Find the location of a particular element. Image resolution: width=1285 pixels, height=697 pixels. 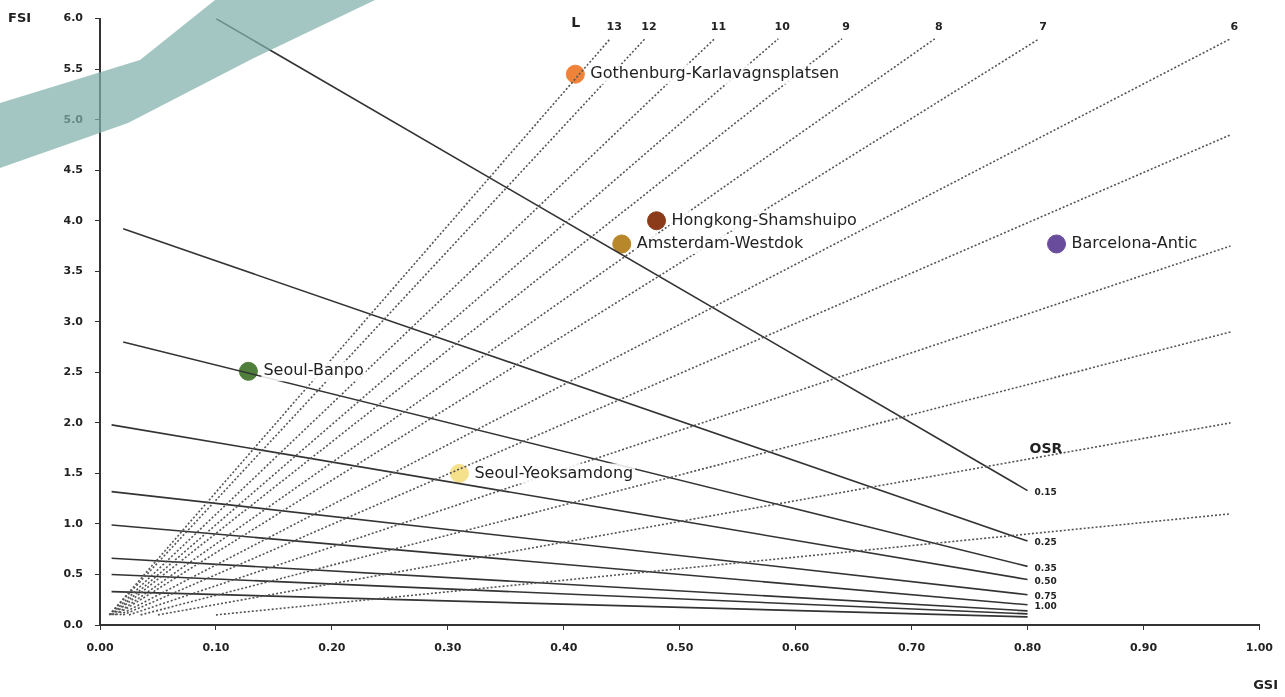

y-tick-label: 4.0 is located at coordinates (73, 220).